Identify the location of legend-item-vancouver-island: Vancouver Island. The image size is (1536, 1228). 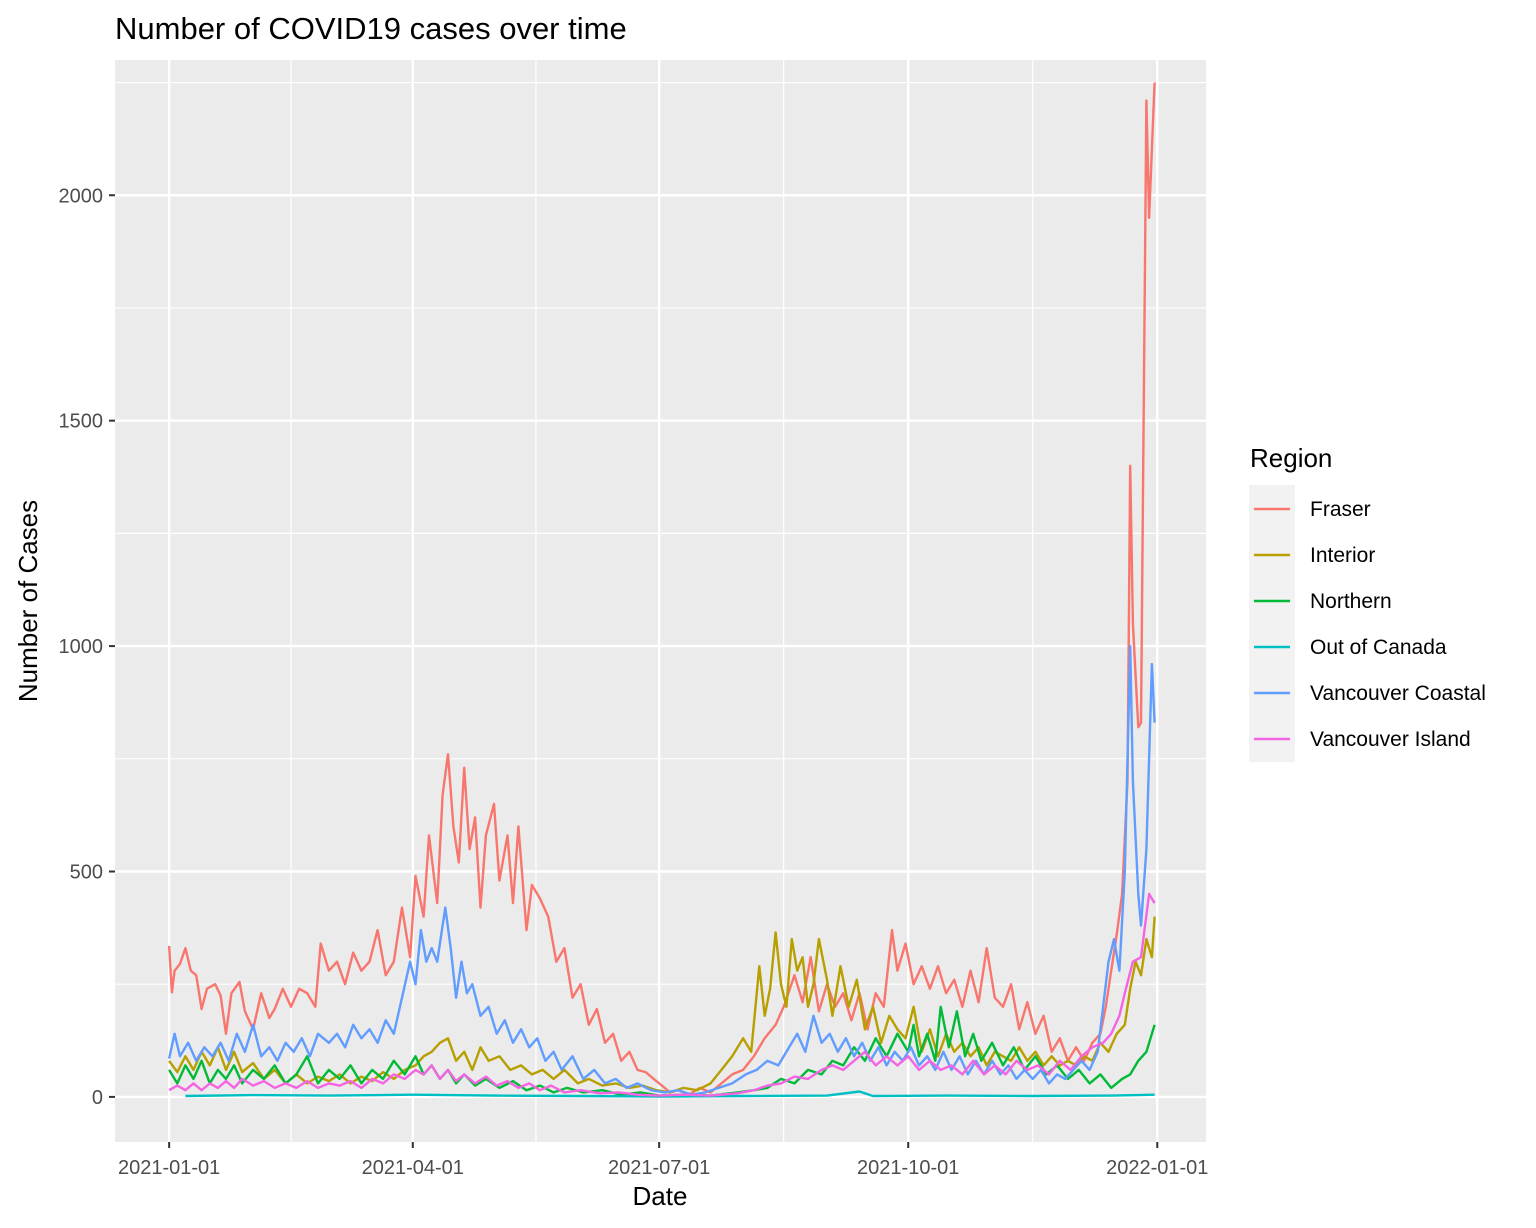
(1362, 739).